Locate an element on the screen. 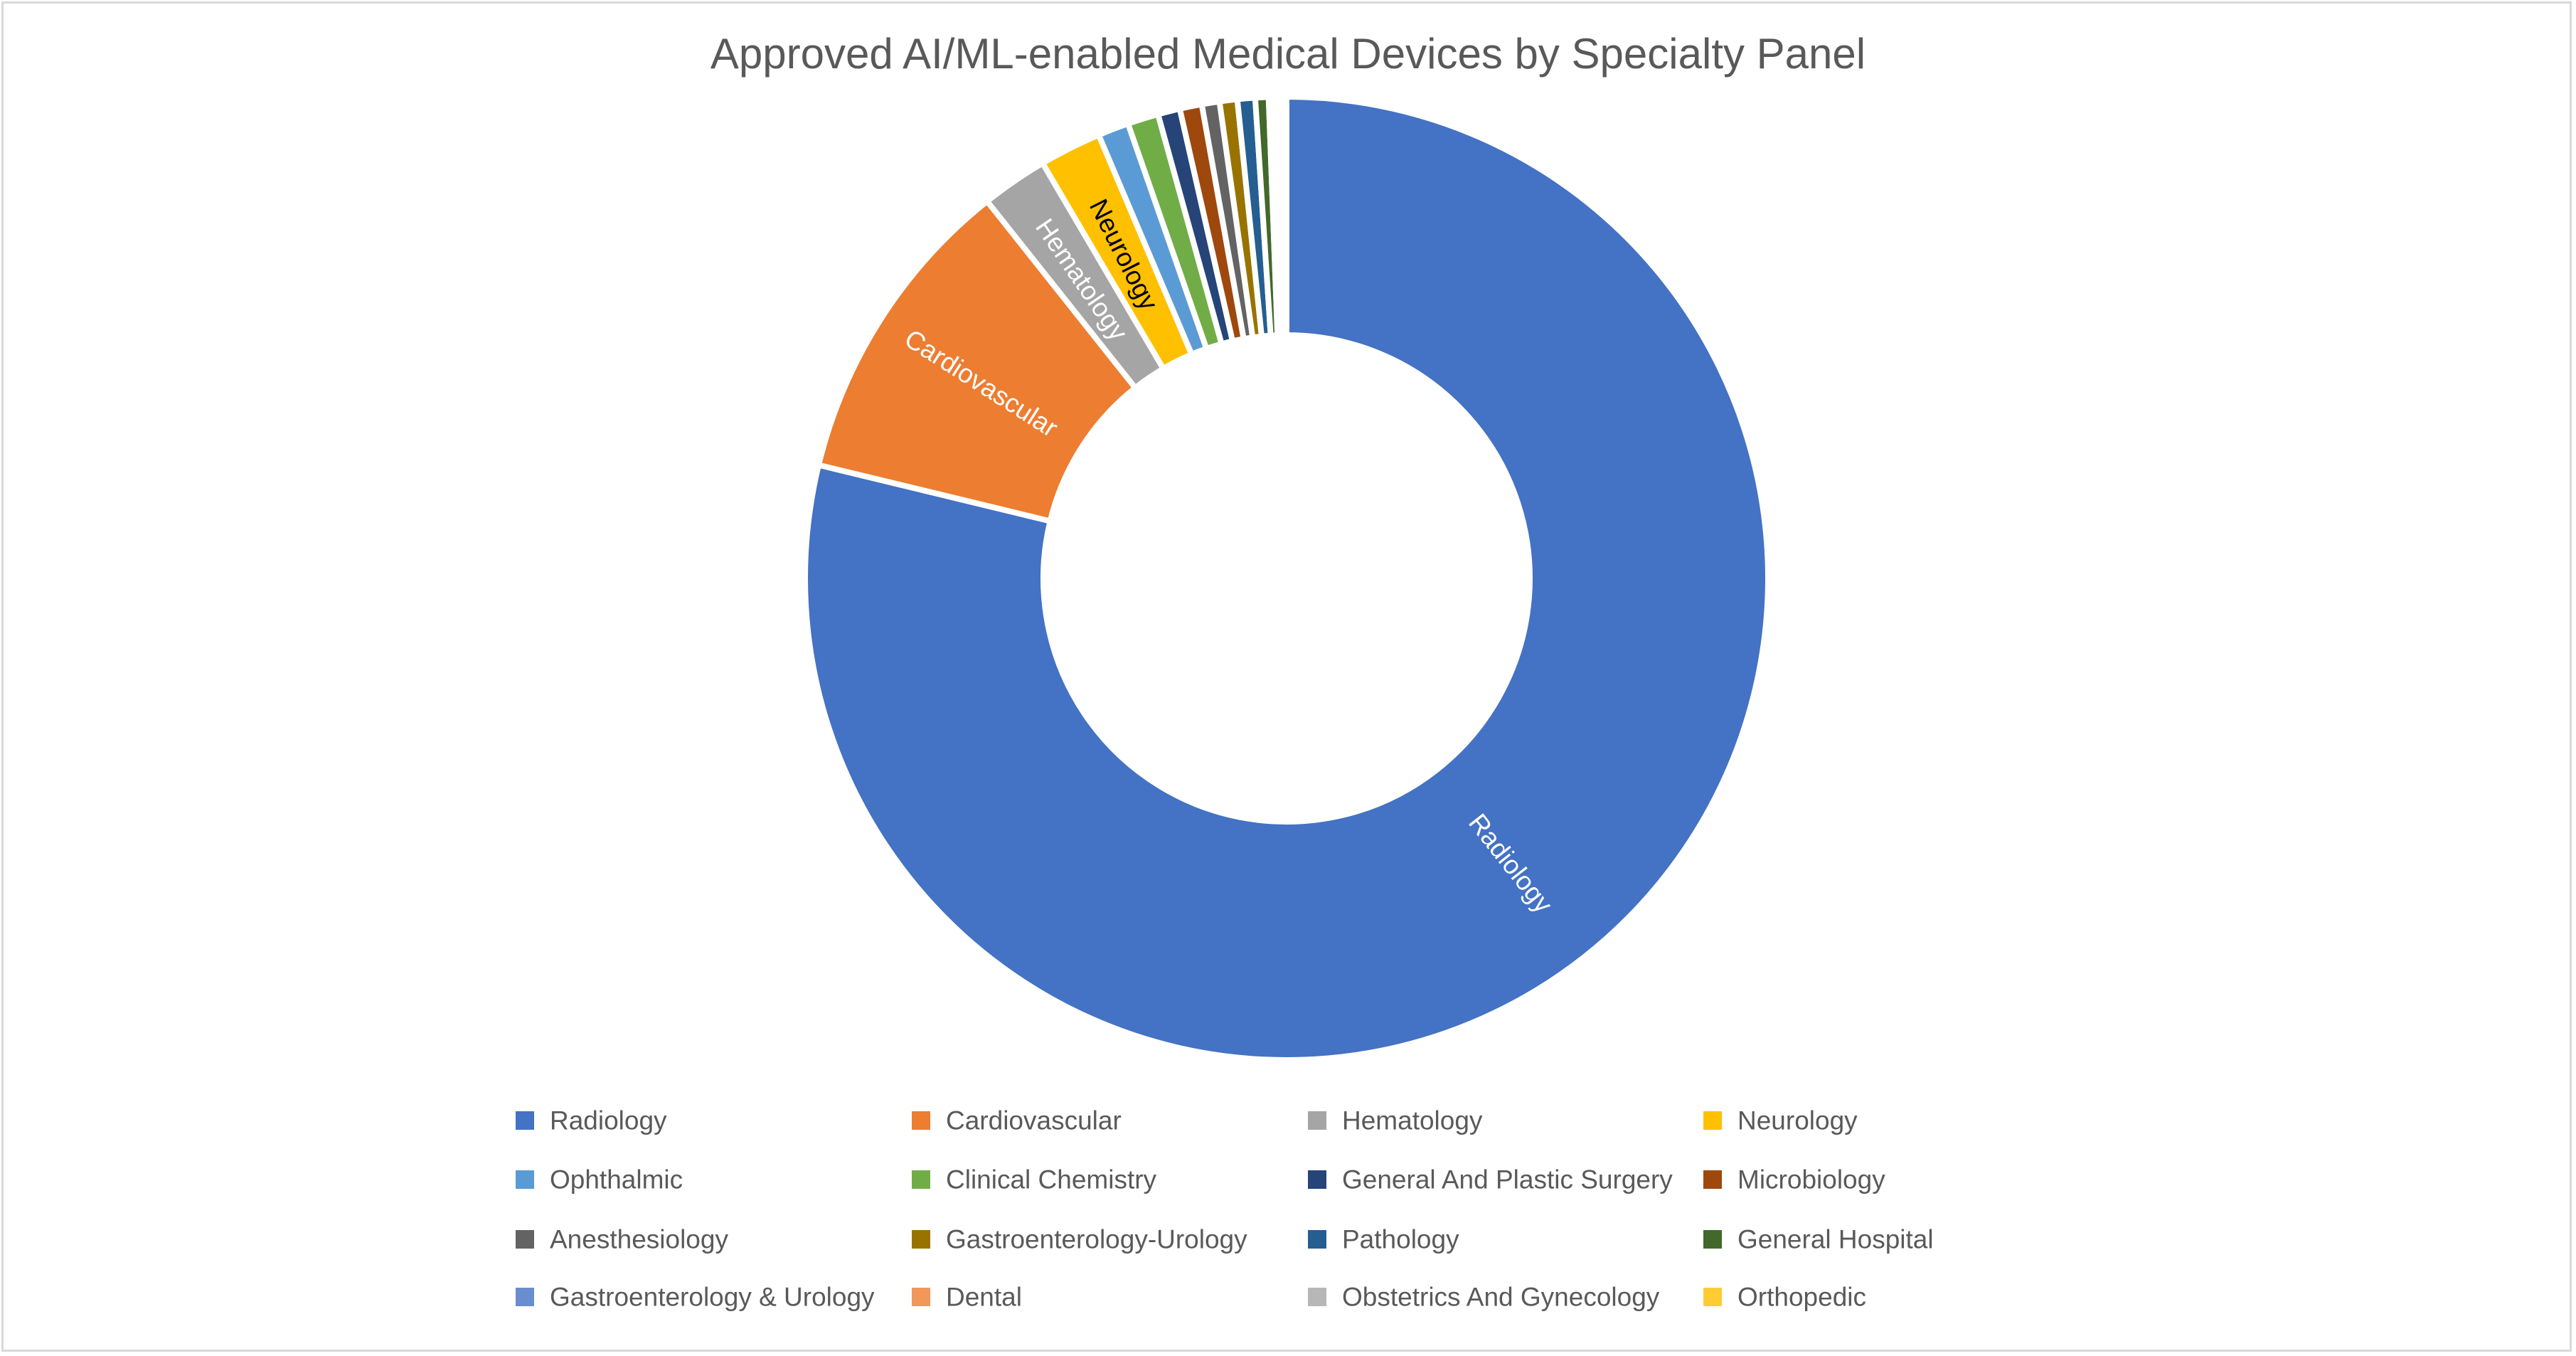  legend-item: Clinical Chemistry is located at coordinates (1034, 1180).